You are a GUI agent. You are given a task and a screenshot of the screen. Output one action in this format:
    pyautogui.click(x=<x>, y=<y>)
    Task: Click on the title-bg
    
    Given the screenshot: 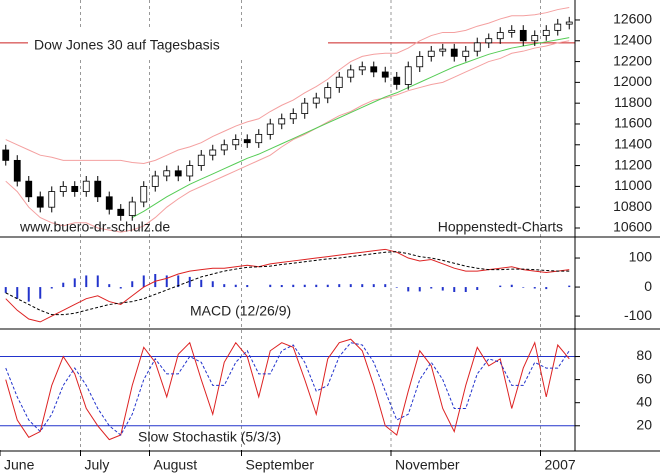 What is the action you would take?
    pyautogui.click(x=178, y=45)
    